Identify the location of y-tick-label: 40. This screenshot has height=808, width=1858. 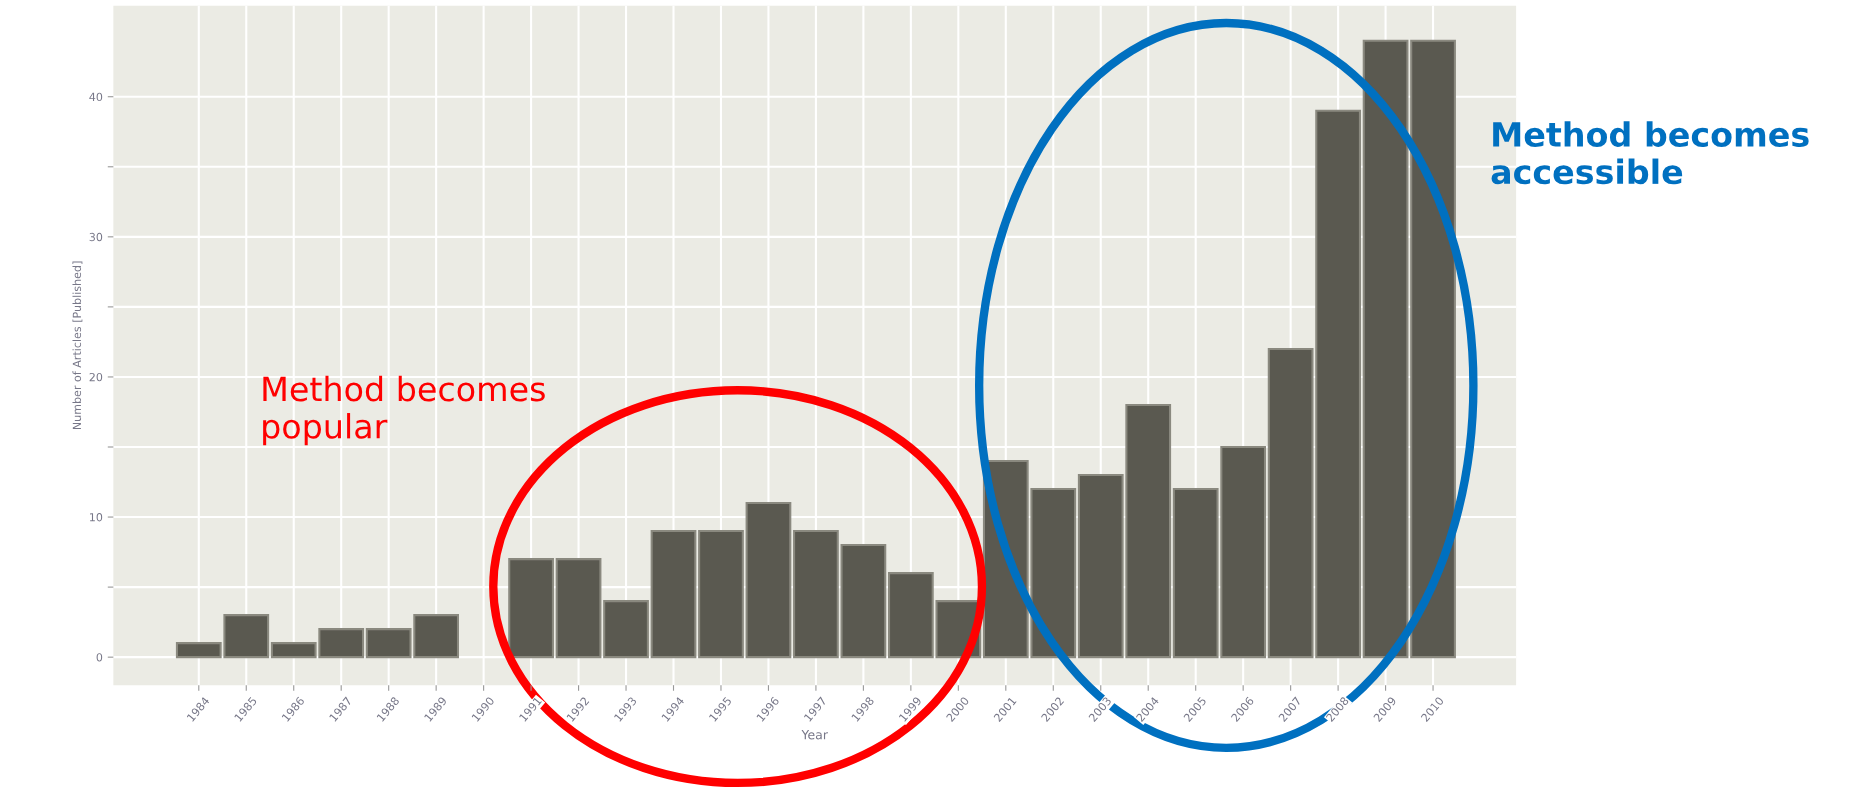
(96, 97).